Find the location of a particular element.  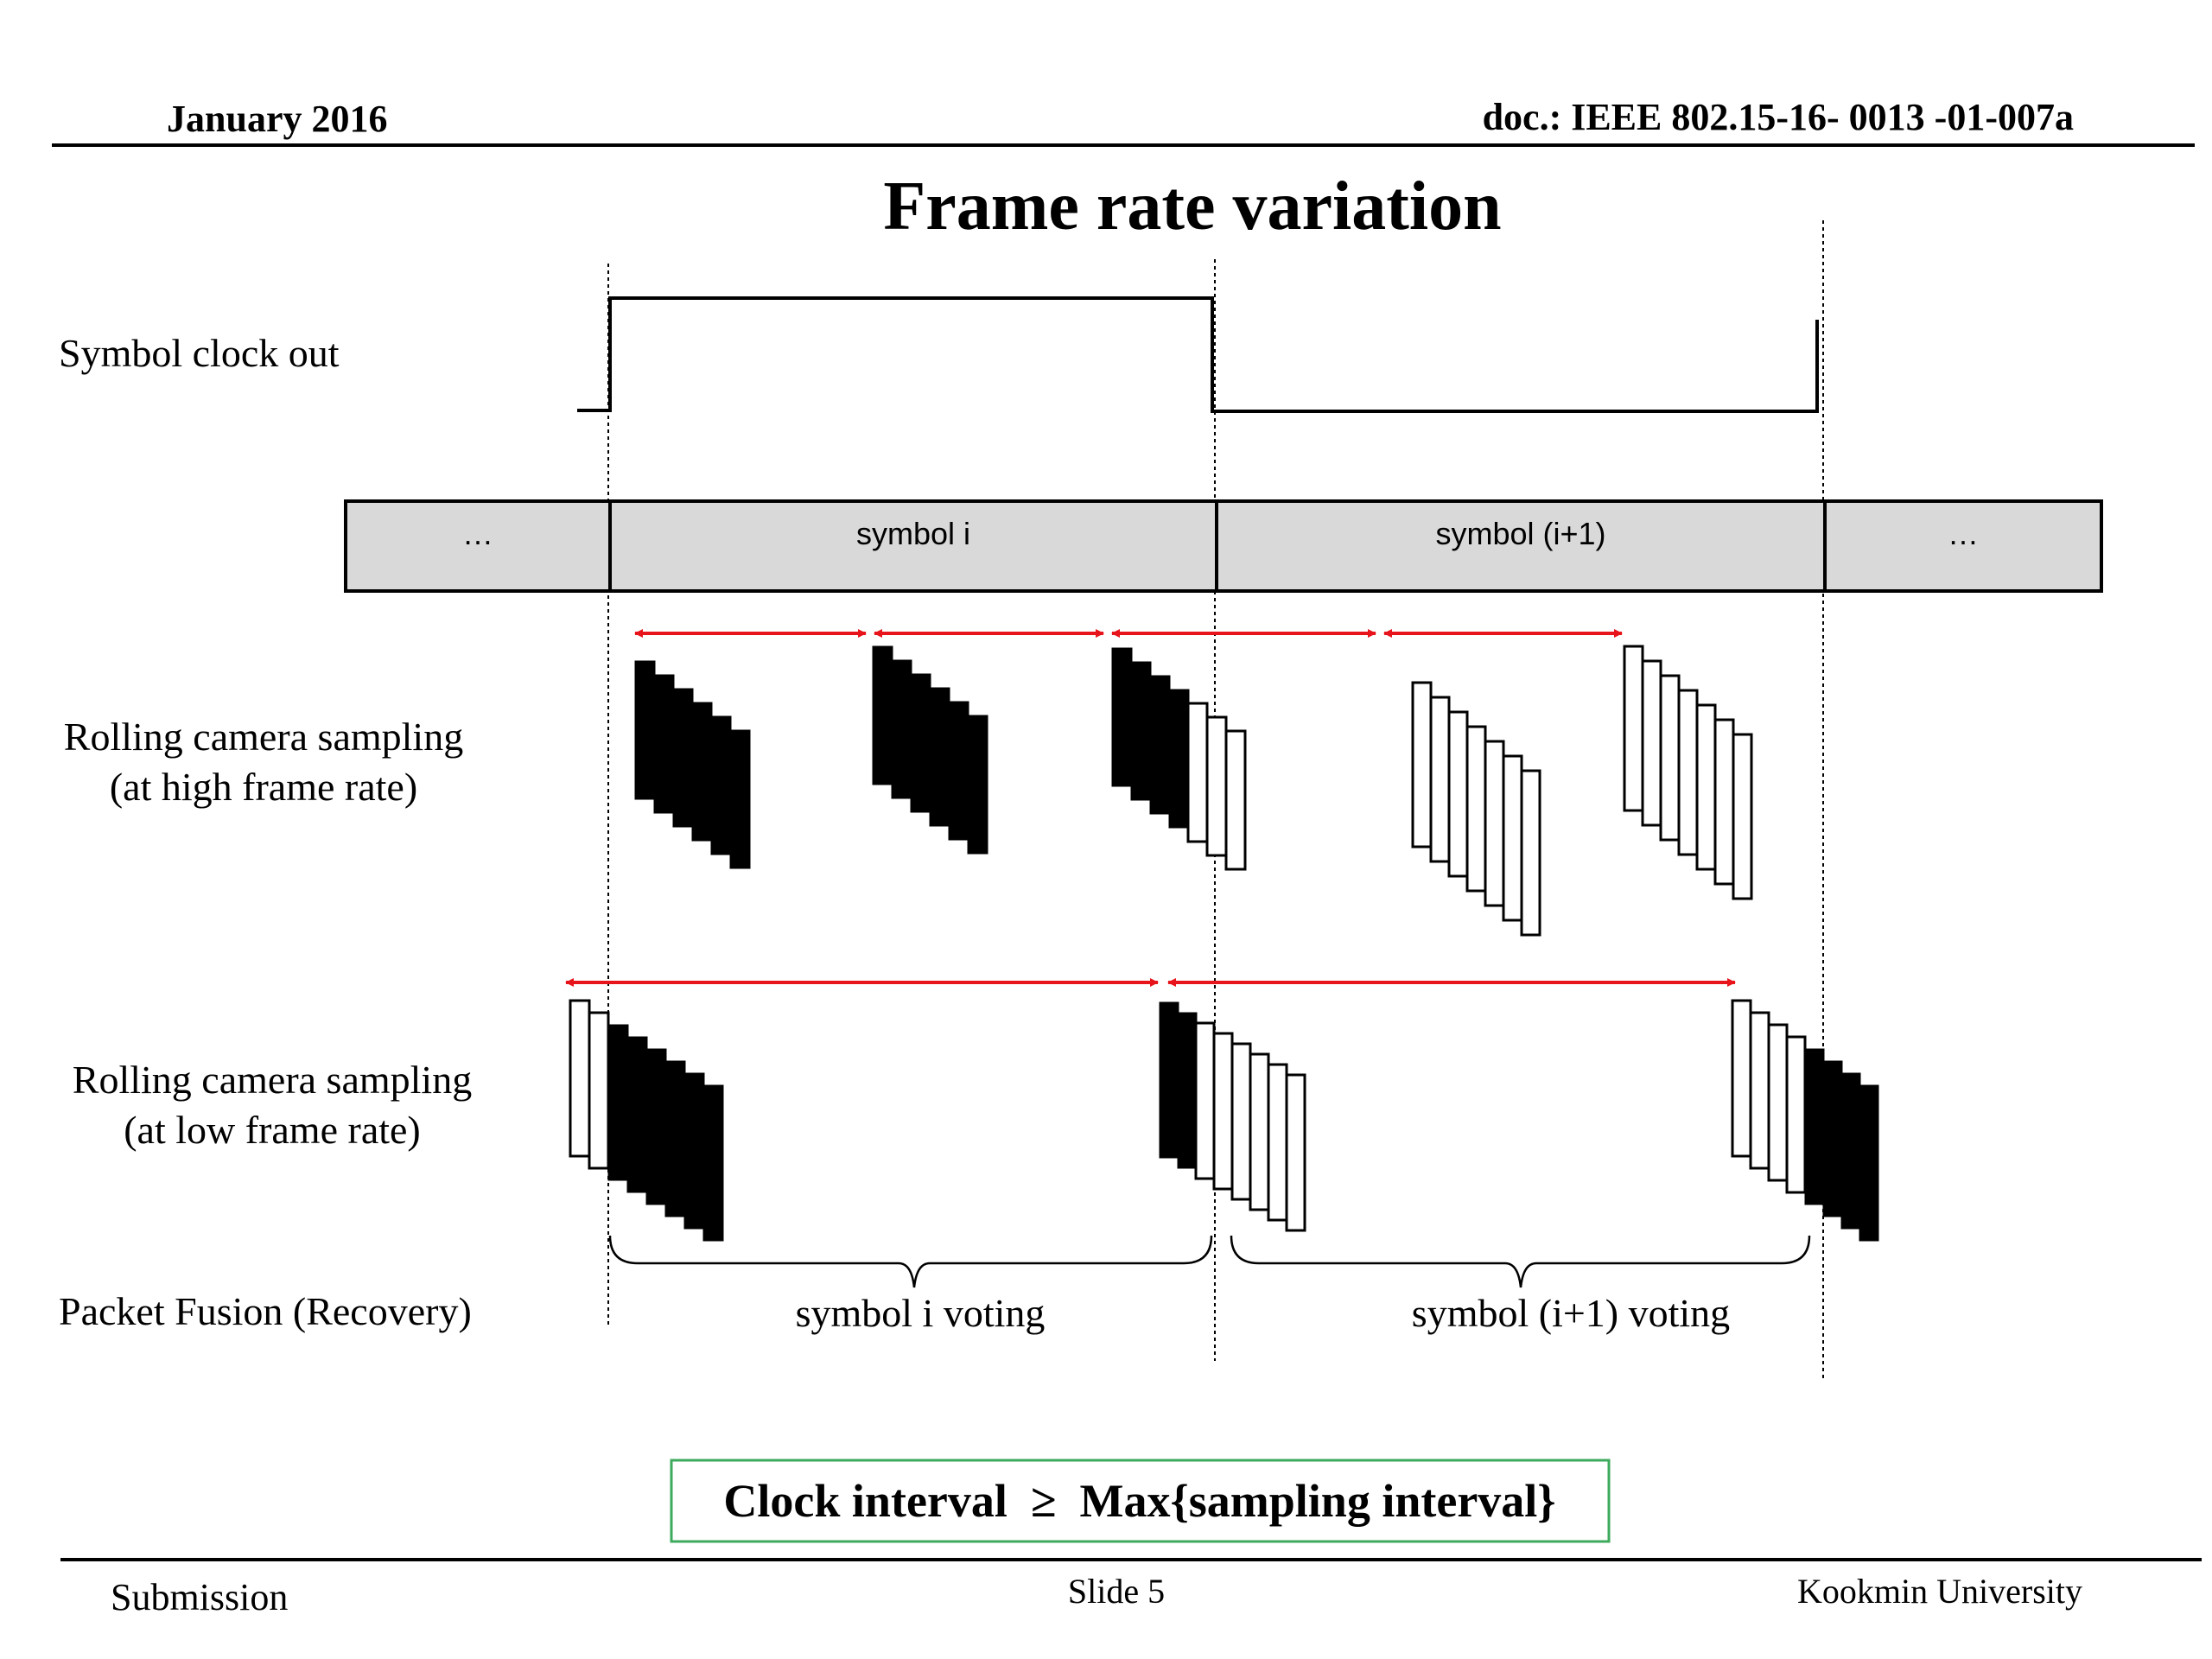

low-rate-frames is located at coordinates (1224, 1120).